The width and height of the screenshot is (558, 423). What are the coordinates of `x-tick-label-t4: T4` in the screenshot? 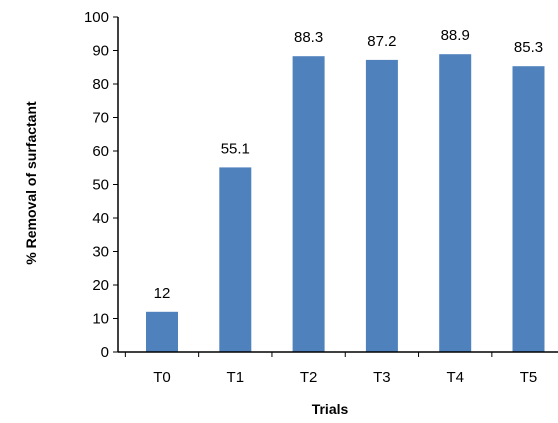 It's located at (455, 377).